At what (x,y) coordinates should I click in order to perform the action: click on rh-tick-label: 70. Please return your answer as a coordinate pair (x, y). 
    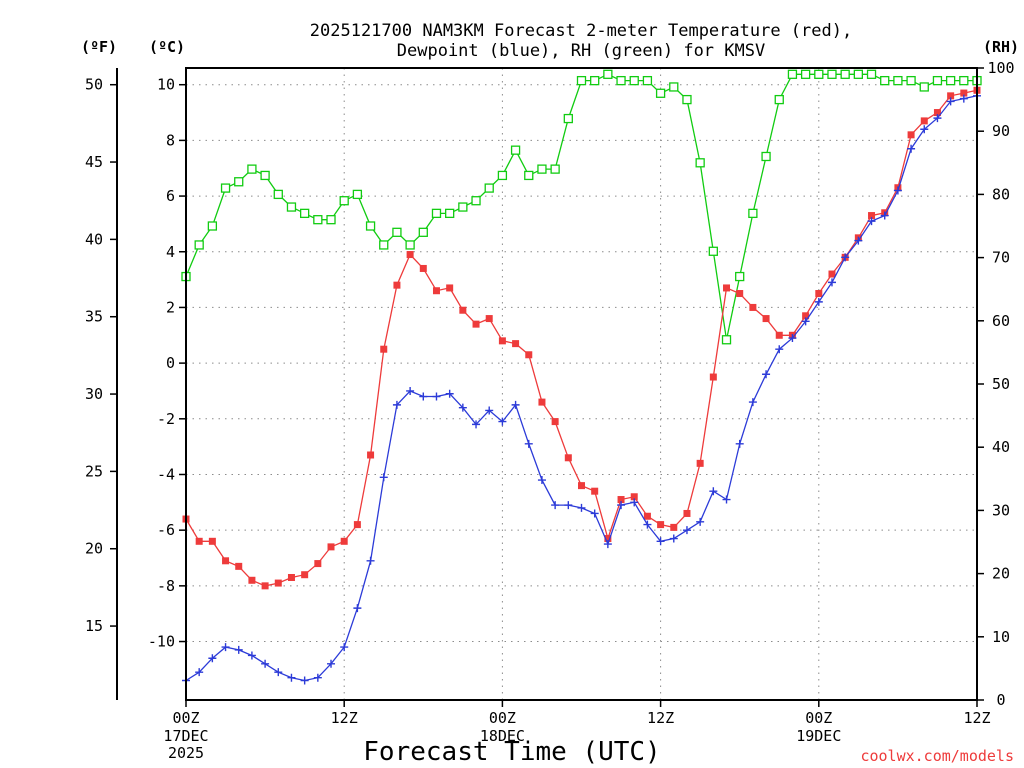
    Looking at the image, I should click on (1001, 258).